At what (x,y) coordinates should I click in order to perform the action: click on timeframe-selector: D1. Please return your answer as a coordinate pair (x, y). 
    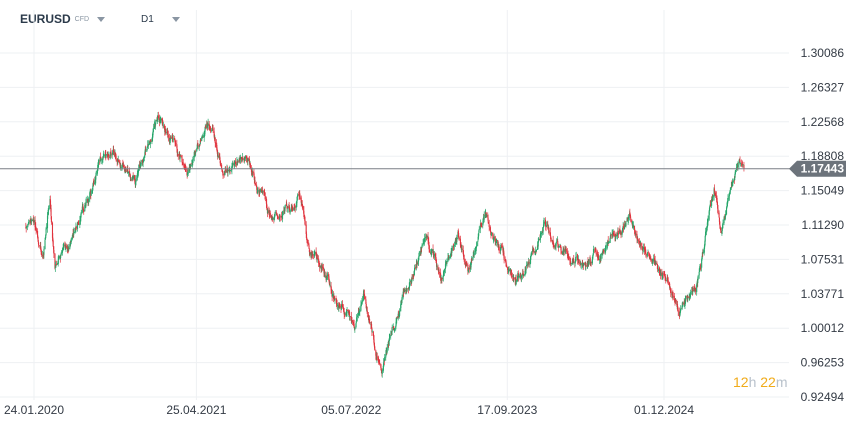
    Looking at the image, I should click on (160, 19).